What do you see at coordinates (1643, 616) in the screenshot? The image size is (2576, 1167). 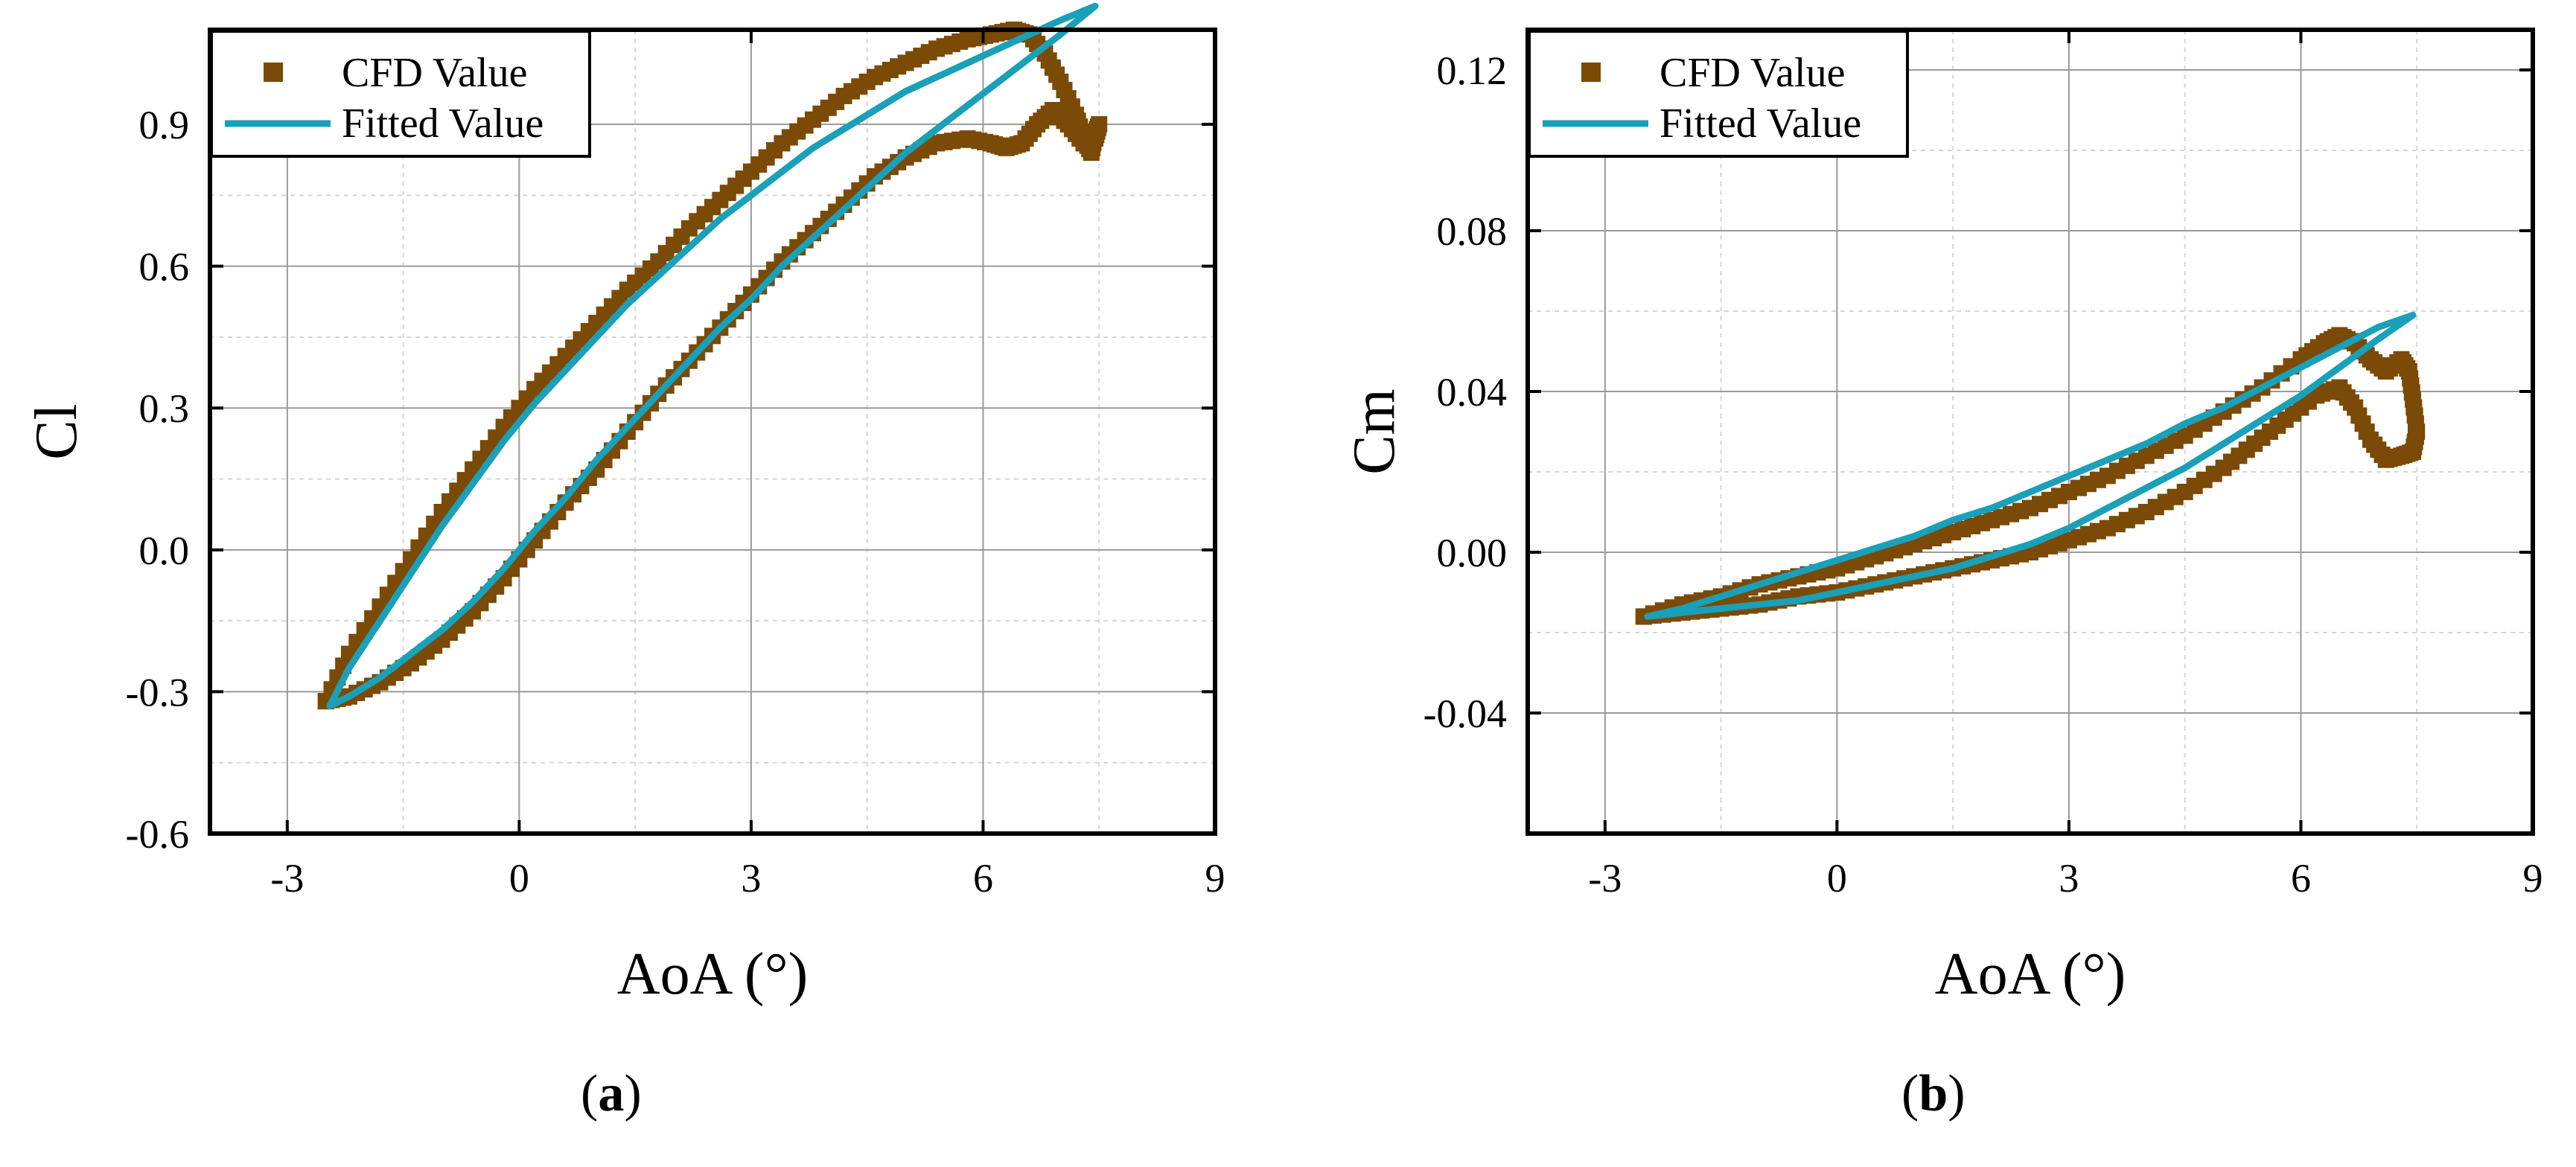 I see `cfd-data-point` at bounding box center [1643, 616].